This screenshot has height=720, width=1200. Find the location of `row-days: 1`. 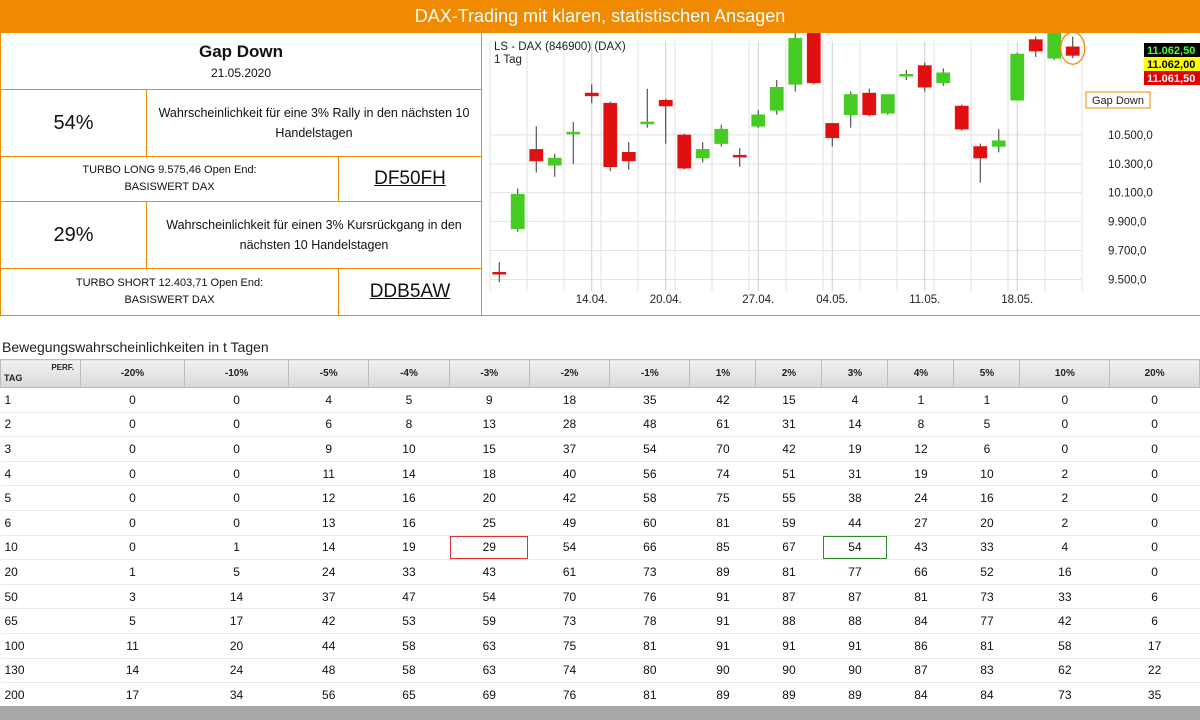

row-days: 1 is located at coordinates (40, 400).